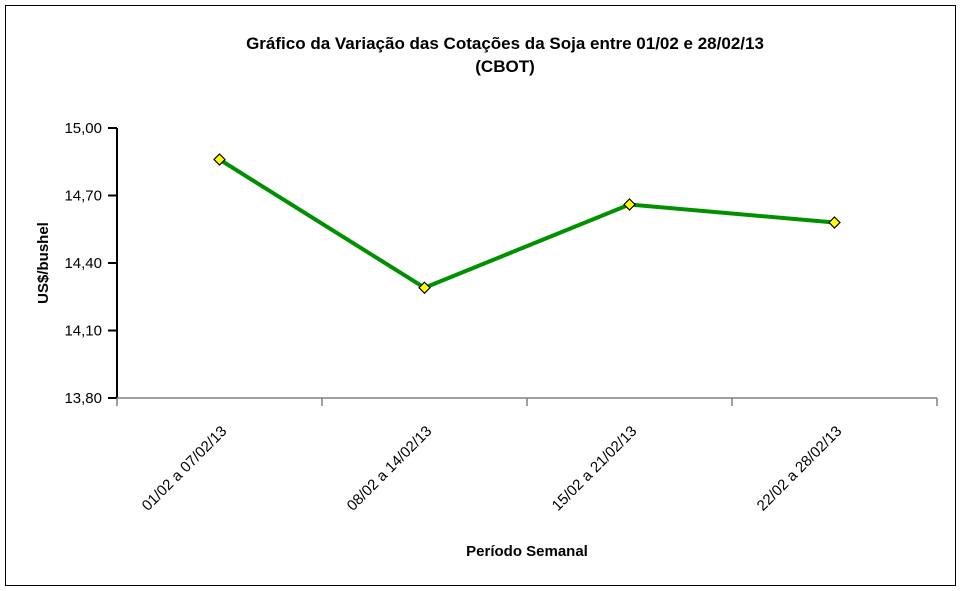 Image resolution: width=961 pixels, height=591 pixels. I want to click on series-line, so click(526, 223).